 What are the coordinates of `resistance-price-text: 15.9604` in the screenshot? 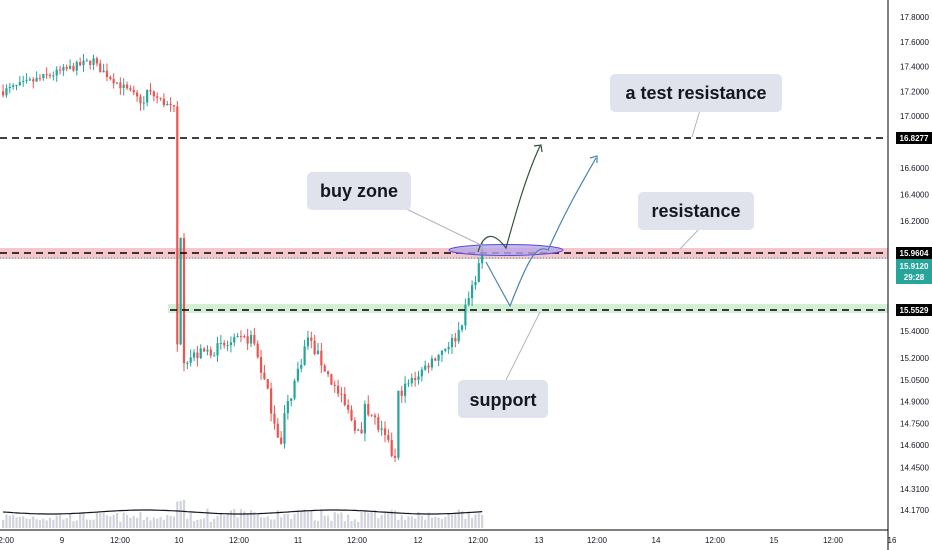 It's located at (914, 253).